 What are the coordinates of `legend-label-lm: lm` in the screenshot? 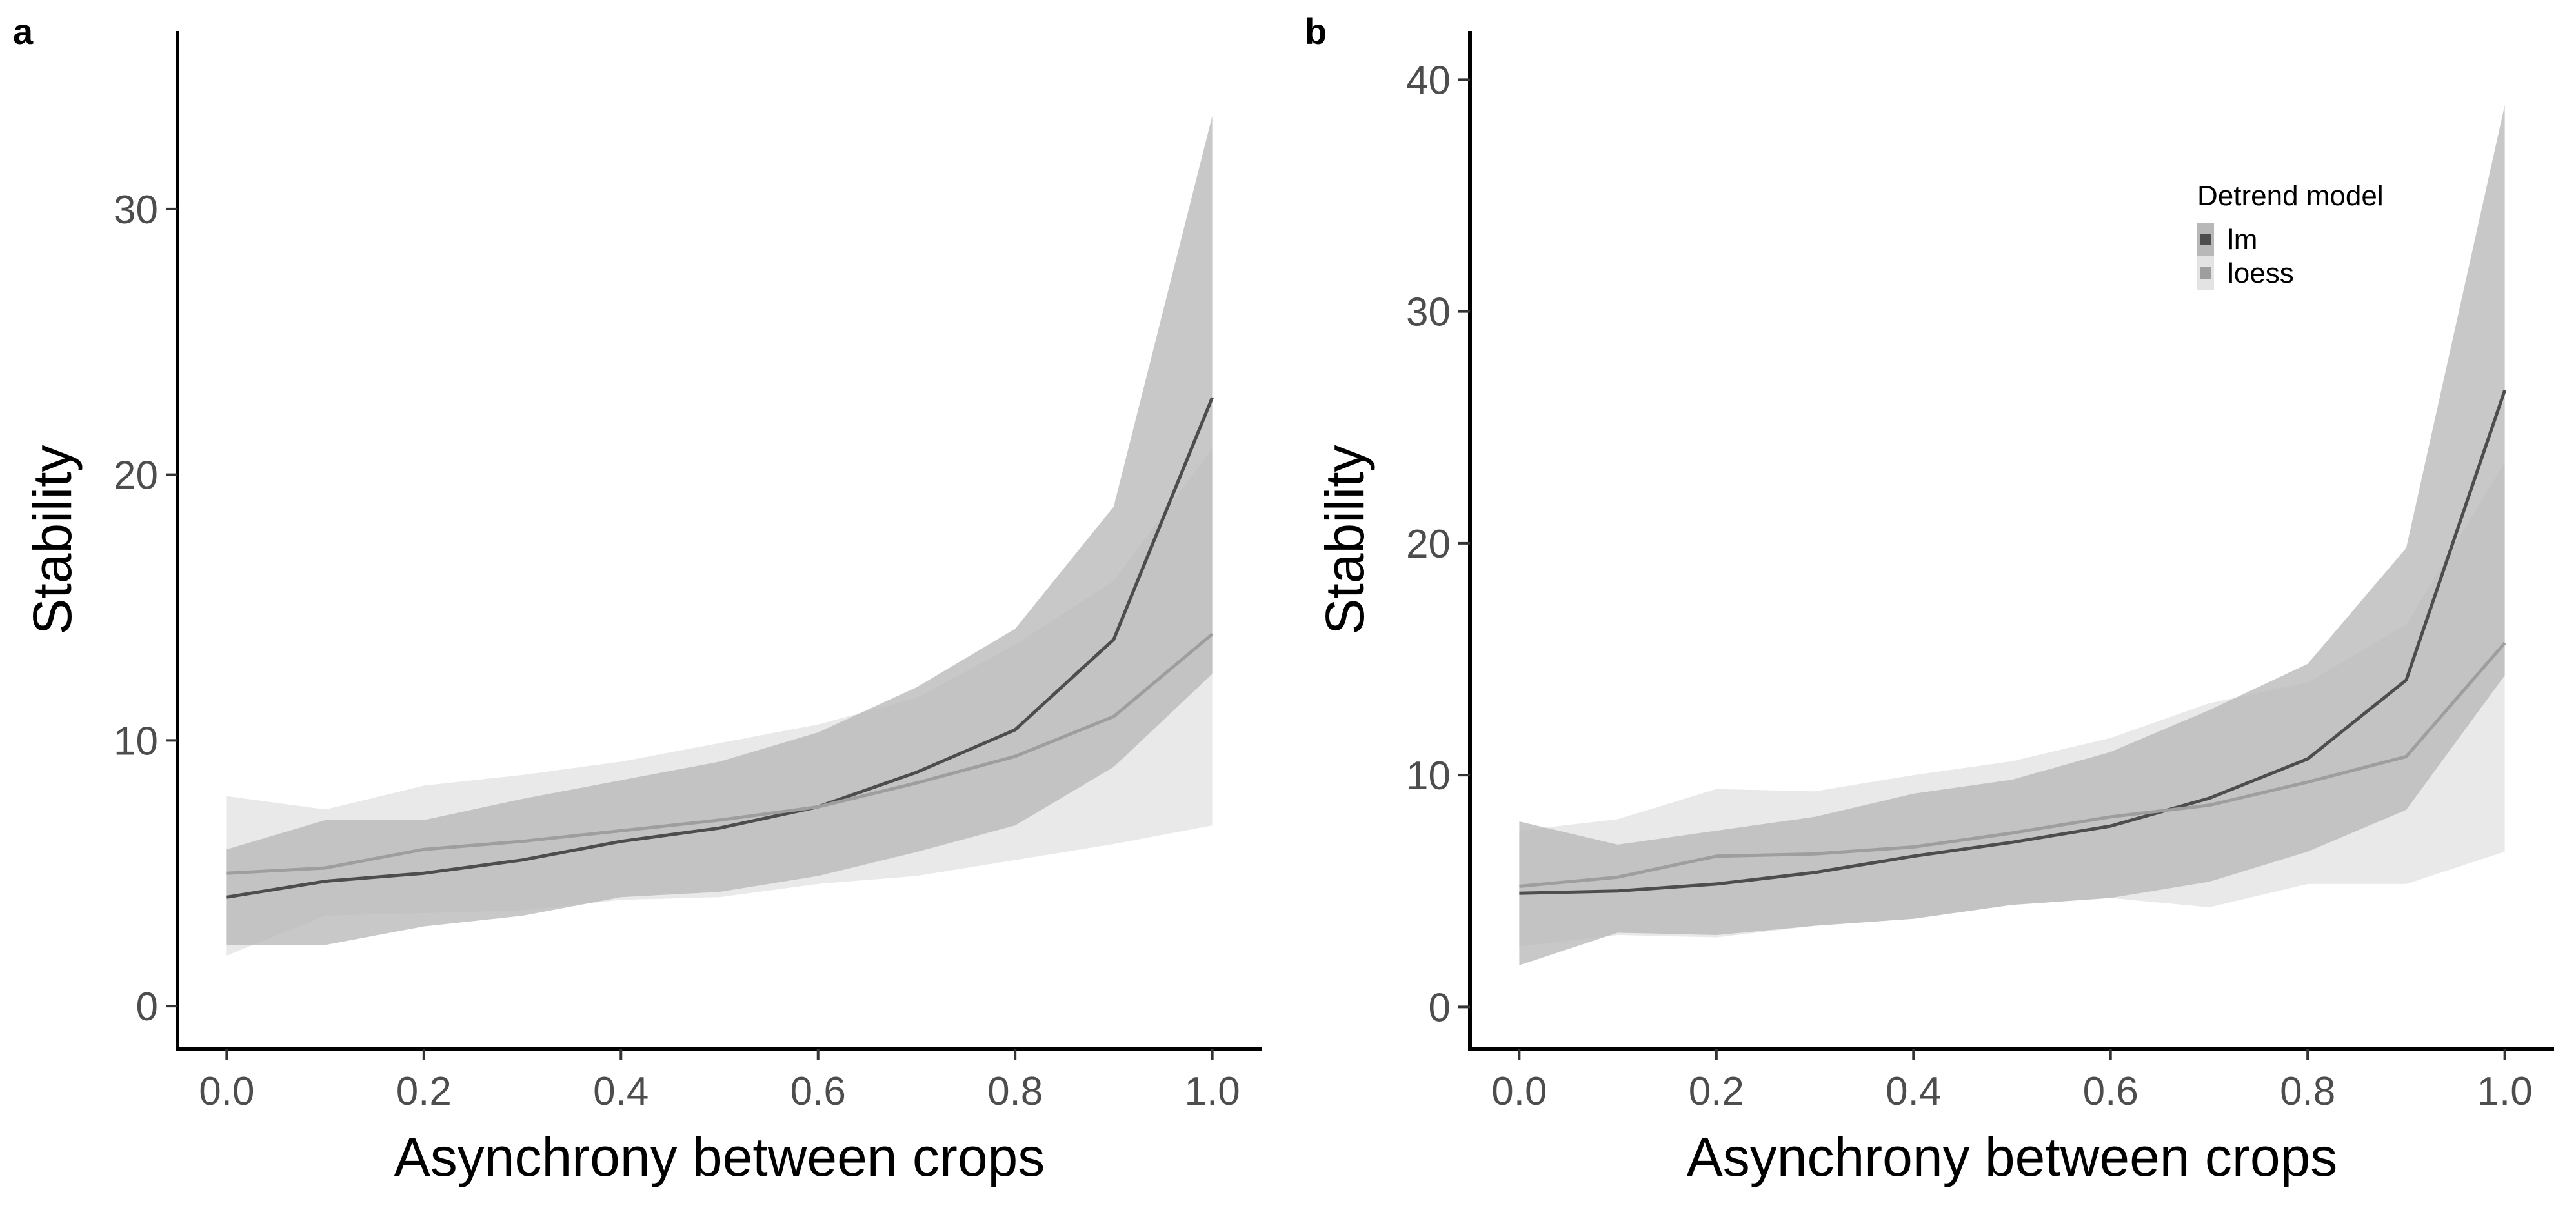 It's located at (2242, 240).